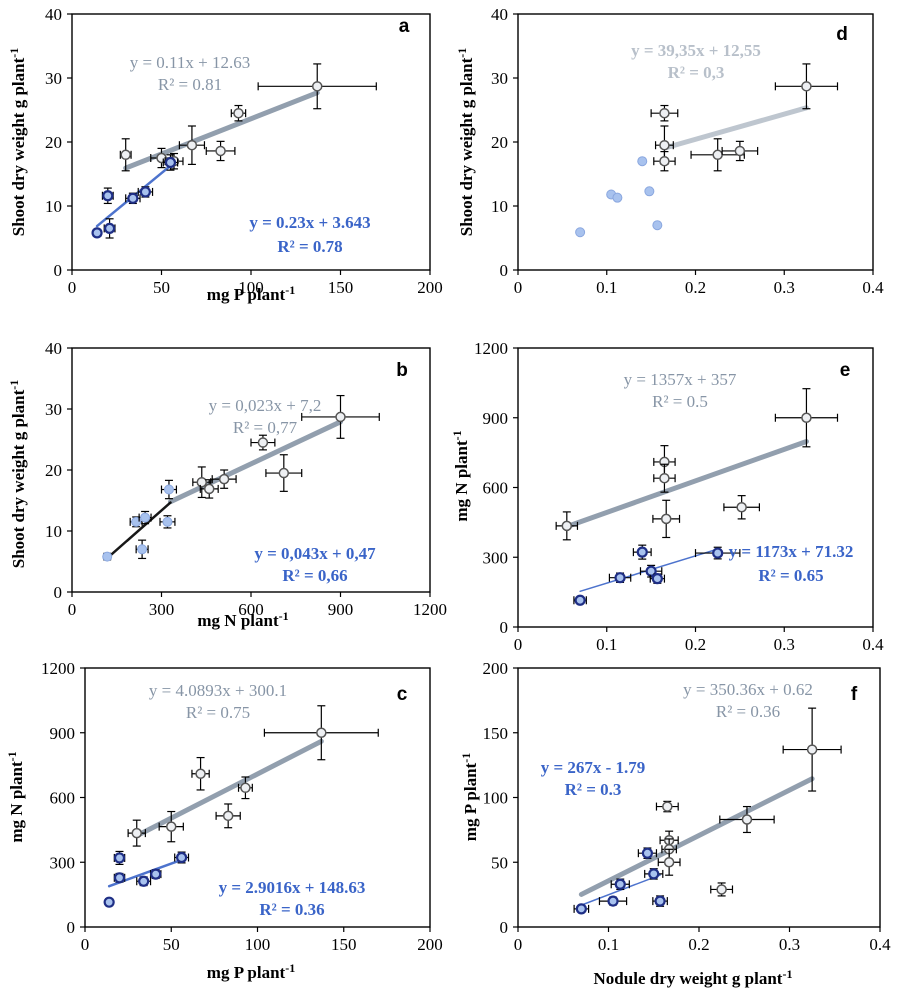 The height and width of the screenshot is (1000, 897). What do you see at coordinates (496, 733) in the screenshot?
I see `y-tick-label: 150` at bounding box center [496, 733].